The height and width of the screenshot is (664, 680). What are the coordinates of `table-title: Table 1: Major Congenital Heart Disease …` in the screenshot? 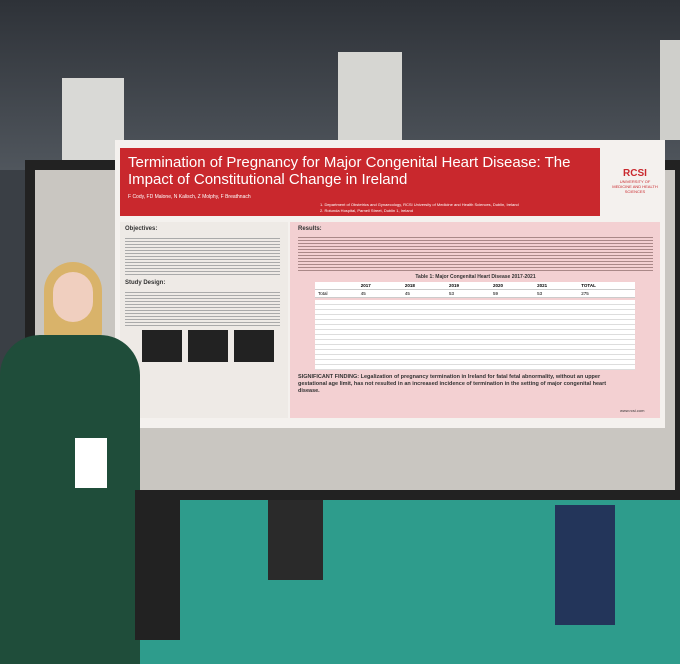 It's located at (475, 277).